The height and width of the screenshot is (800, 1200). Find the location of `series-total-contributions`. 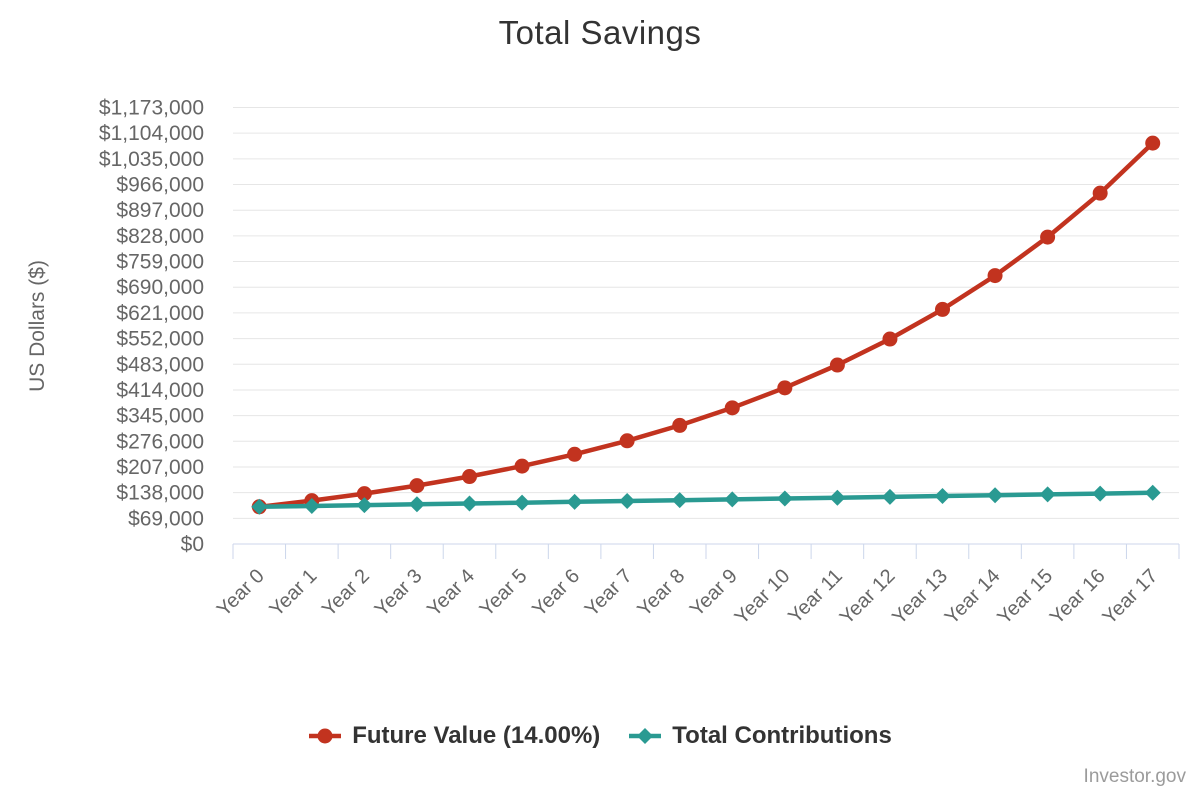

series-total-contributions is located at coordinates (706, 499).